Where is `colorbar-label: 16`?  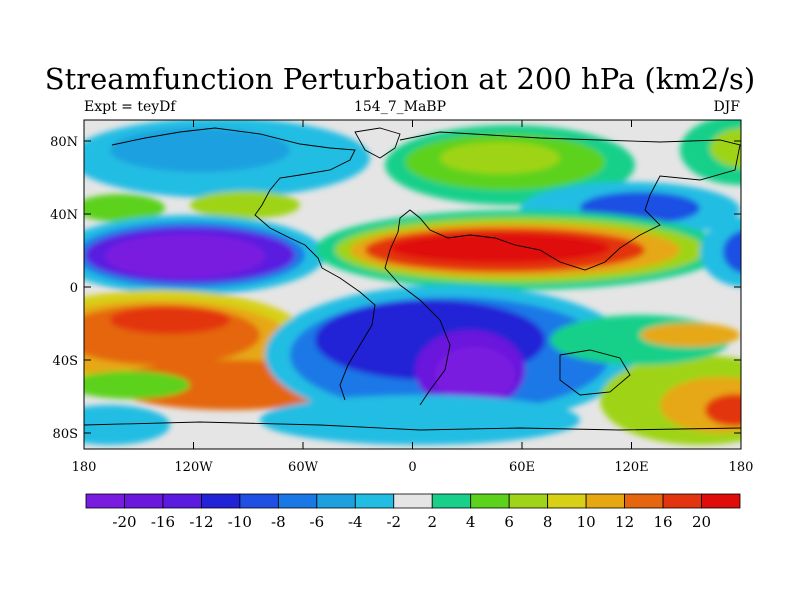
colorbar-label: 16 is located at coordinates (663, 522).